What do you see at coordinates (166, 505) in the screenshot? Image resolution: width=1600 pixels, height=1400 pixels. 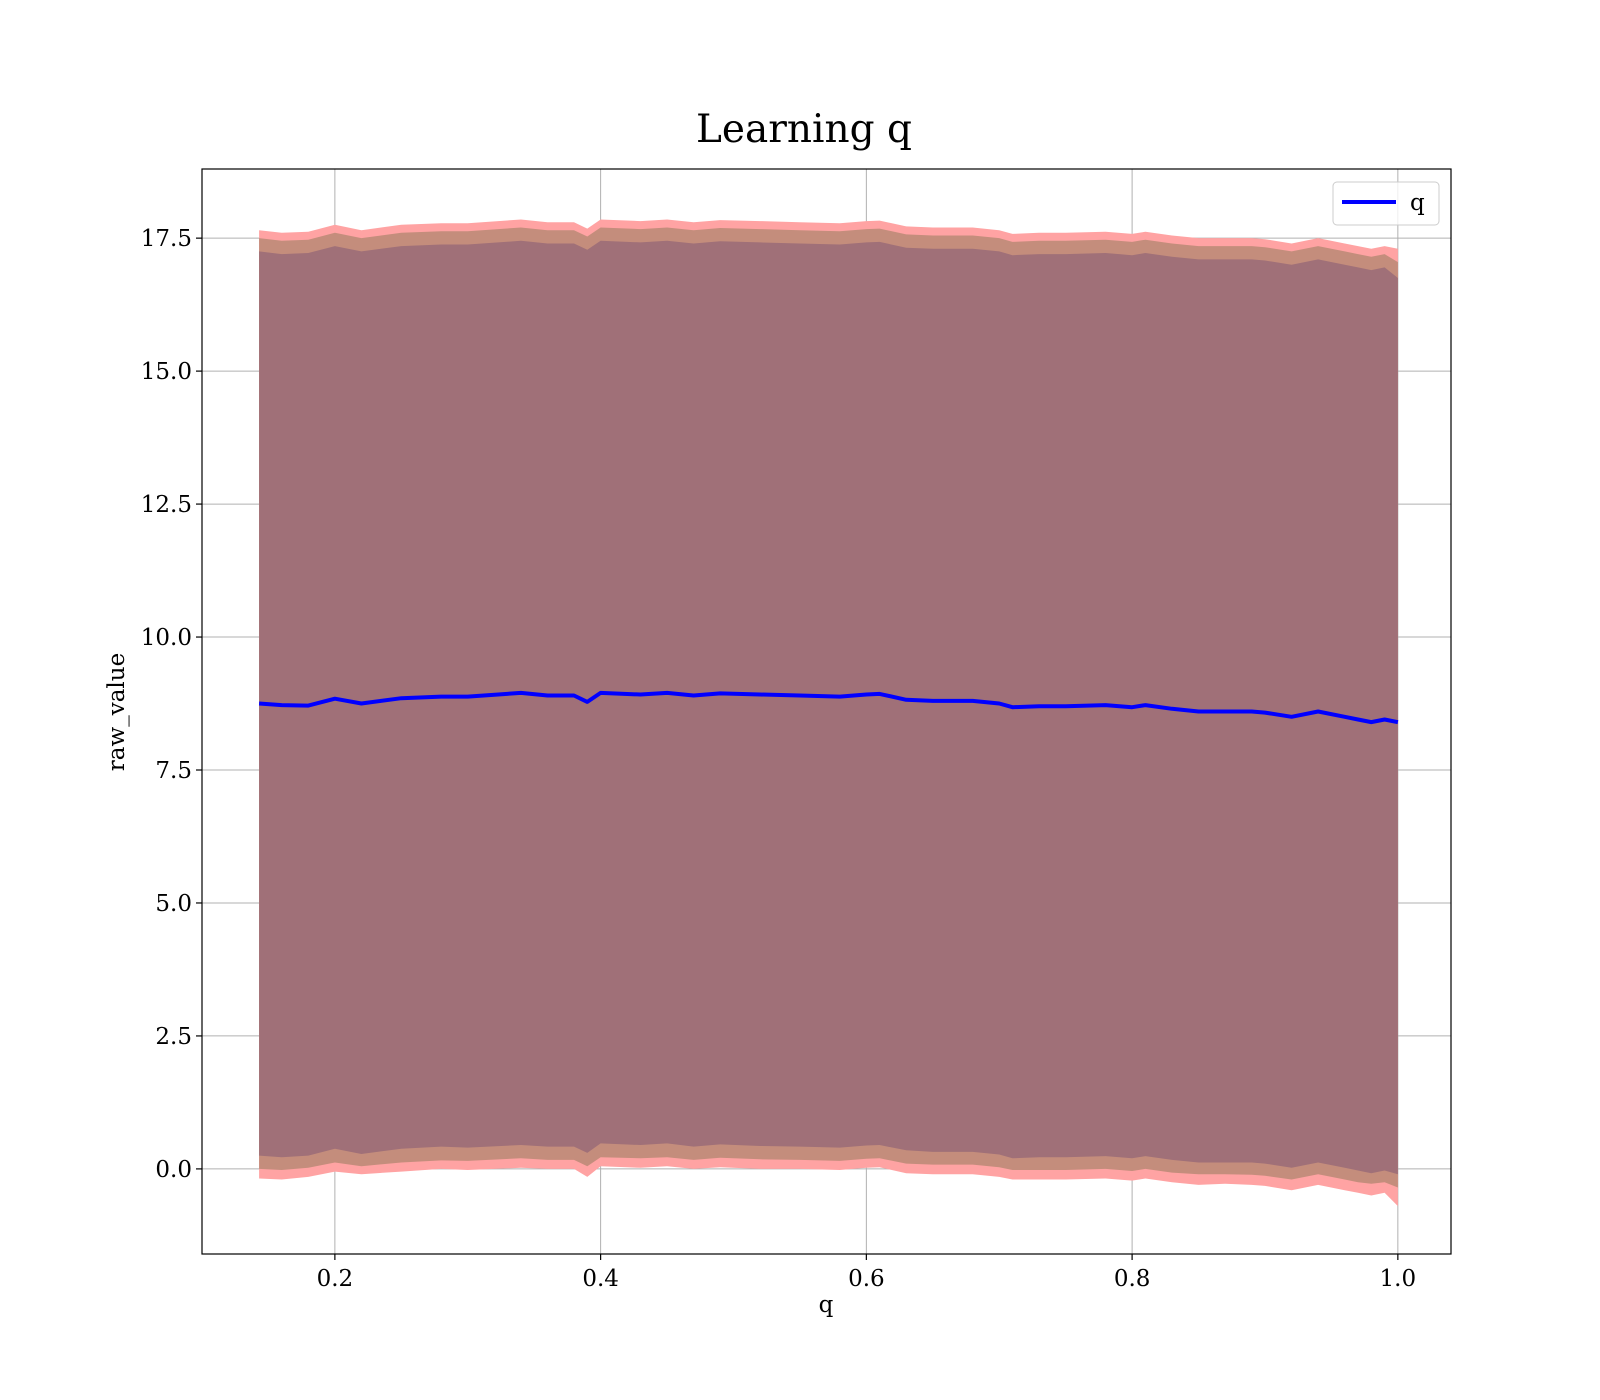 I see `y-tick-label-5: 12.5` at bounding box center [166, 505].